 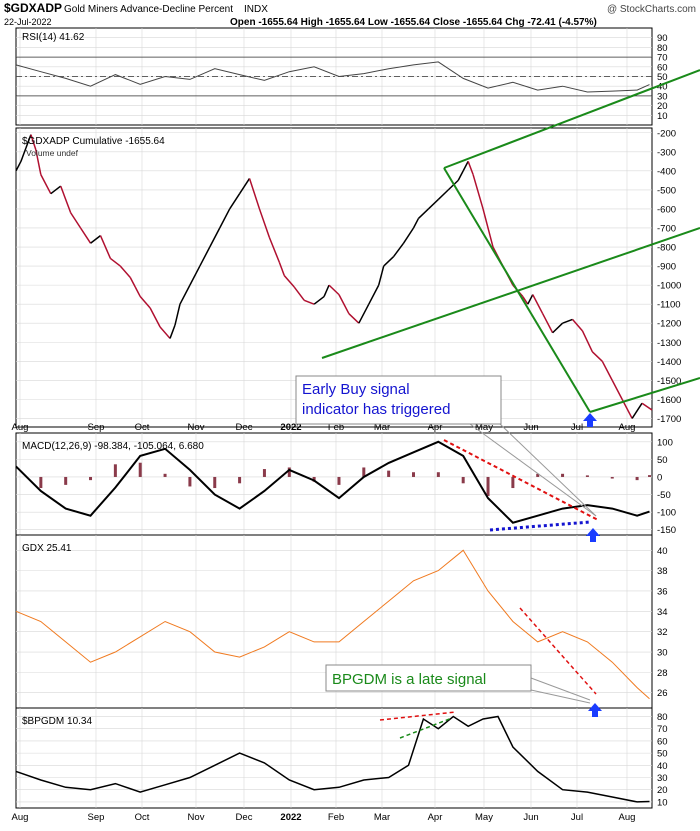 I want to click on y-tick-gdxadp-15: -1700, so click(x=669, y=419).